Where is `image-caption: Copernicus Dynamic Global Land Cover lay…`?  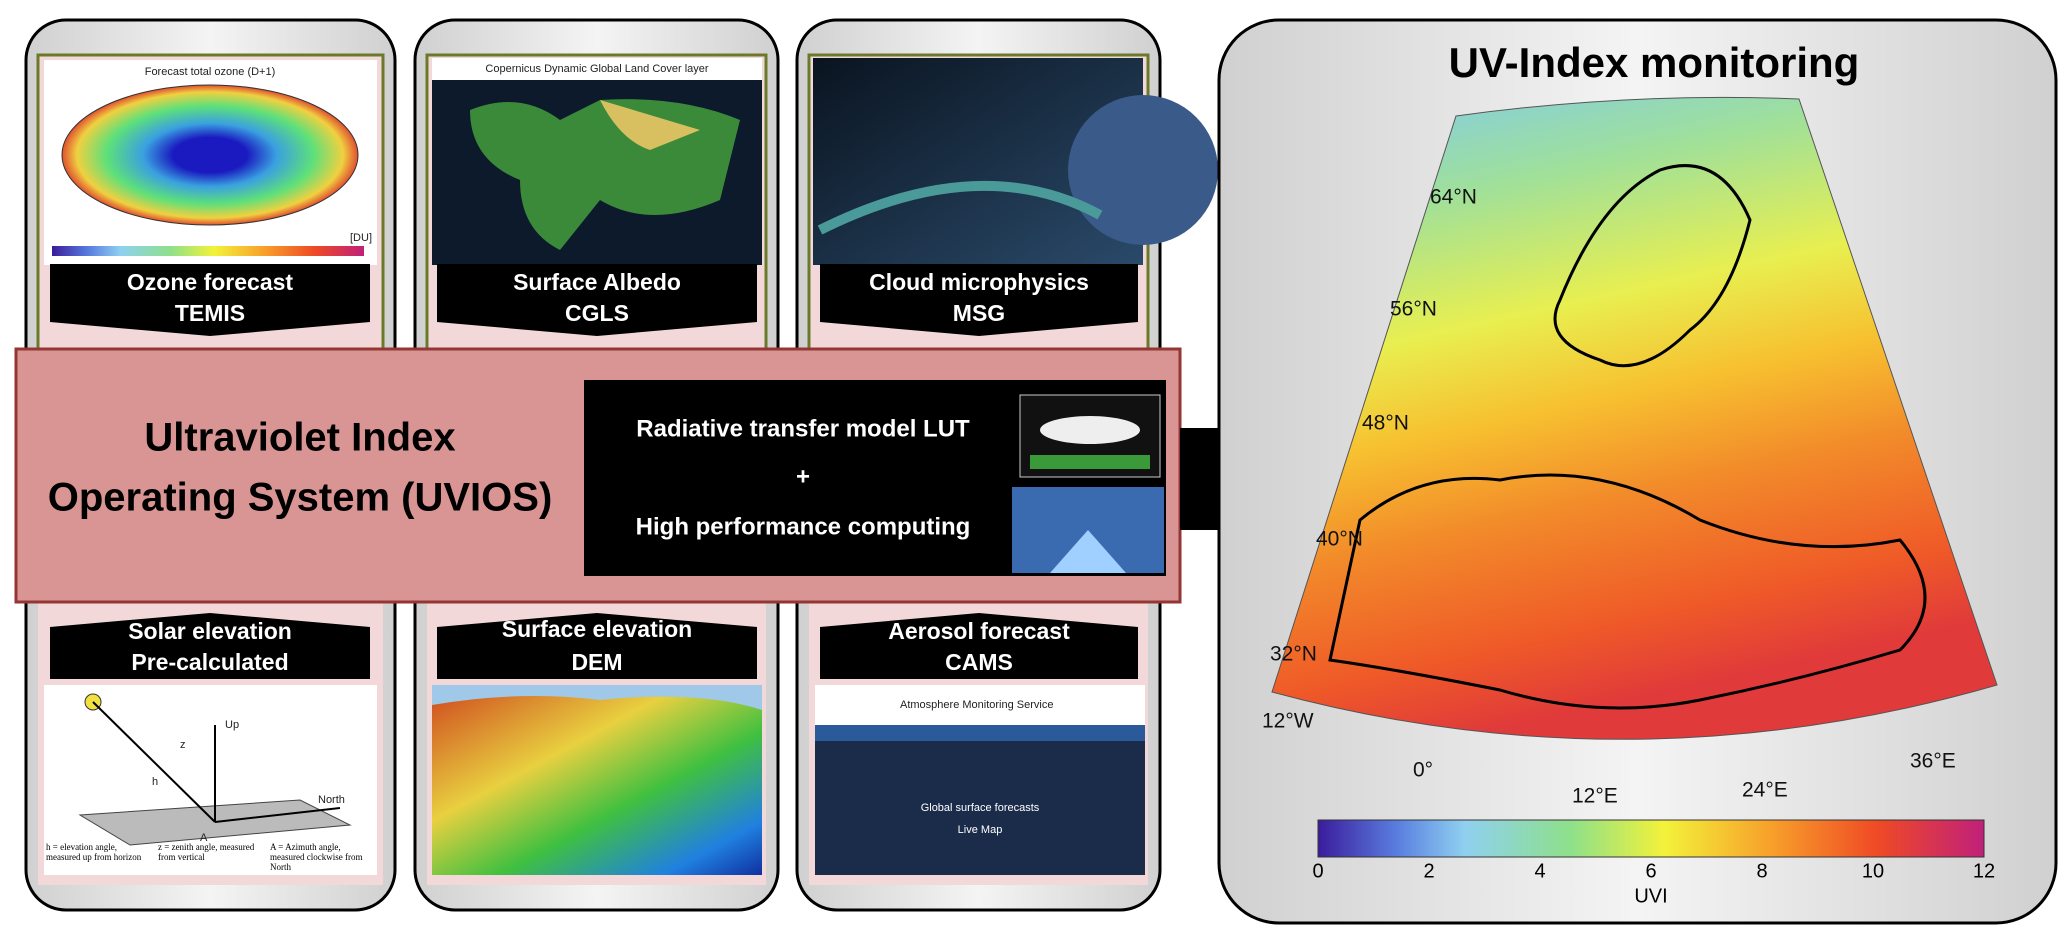
image-caption: Copernicus Dynamic Global Land Cover lay… is located at coordinates (596, 69).